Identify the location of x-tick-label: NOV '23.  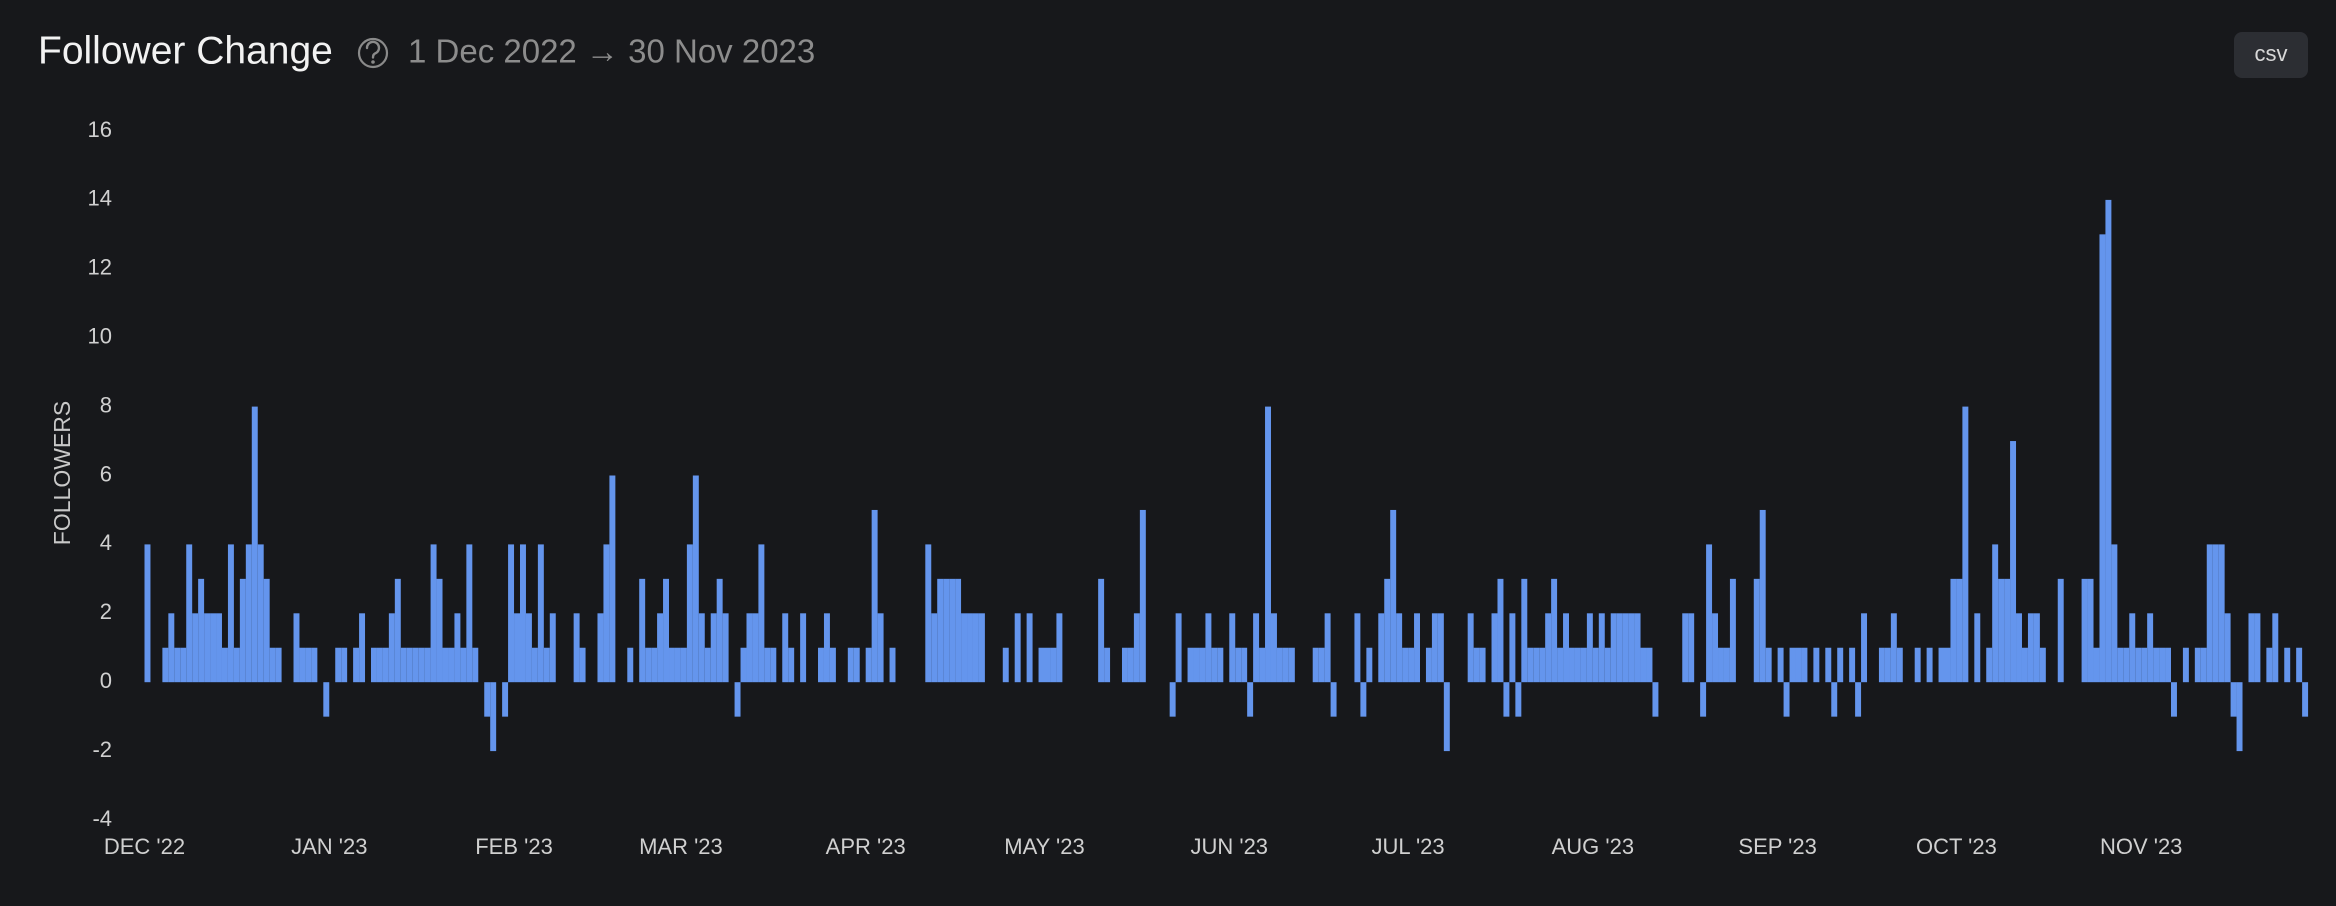
(2141, 846).